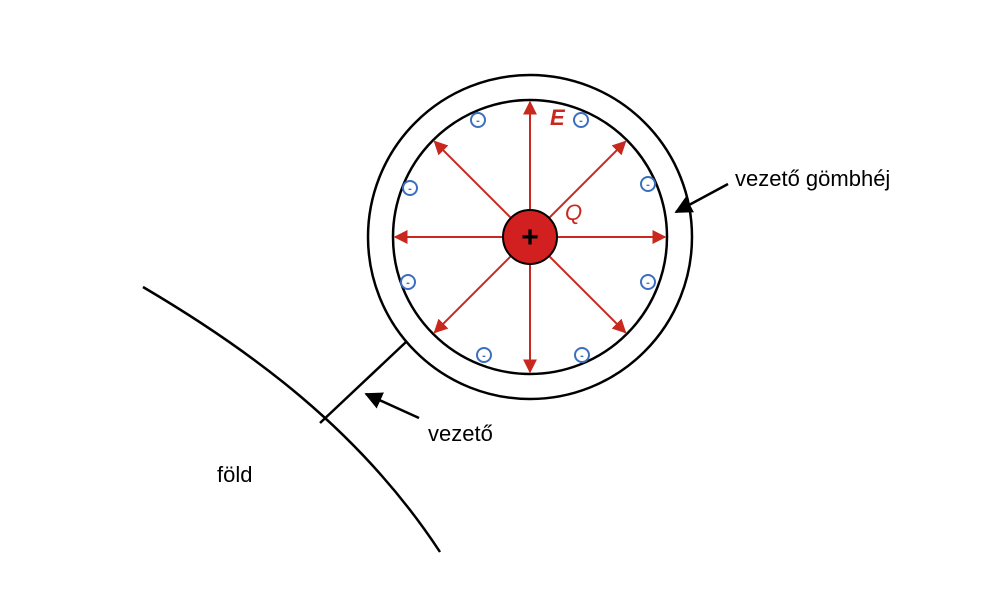 This screenshot has height=593, width=1007. Describe the element at coordinates (363, 382) in the screenshot. I see `ground-wire` at that location.